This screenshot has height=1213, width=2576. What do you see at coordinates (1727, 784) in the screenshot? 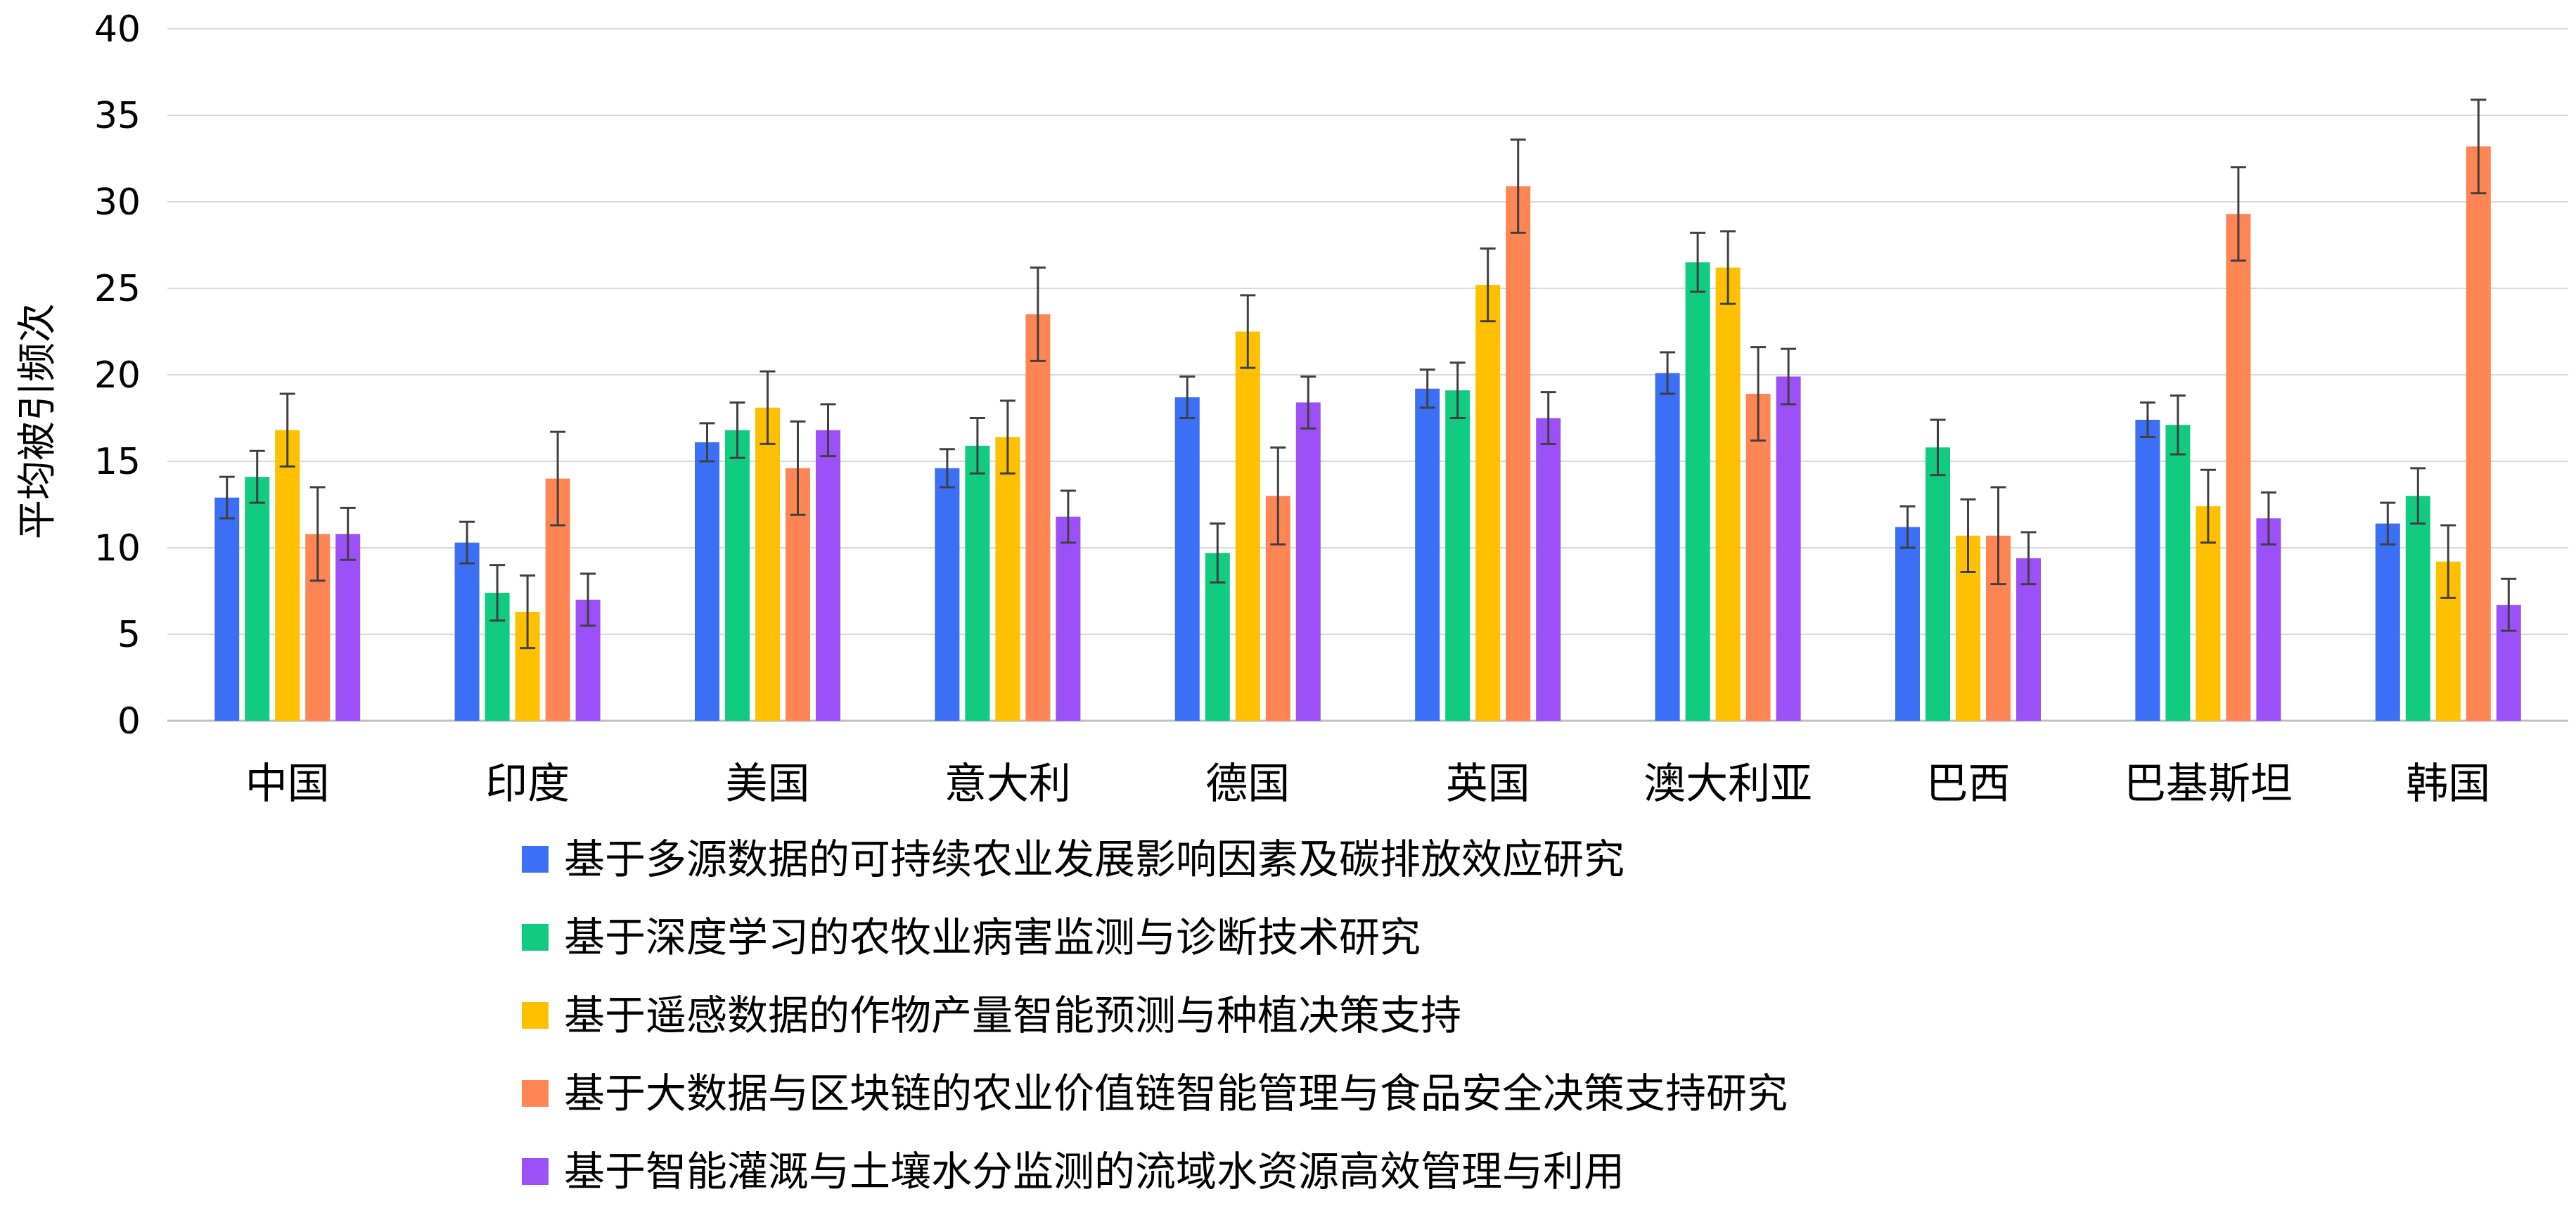
I see `x-category-label: 澳大利亚` at bounding box center [1727, 784].